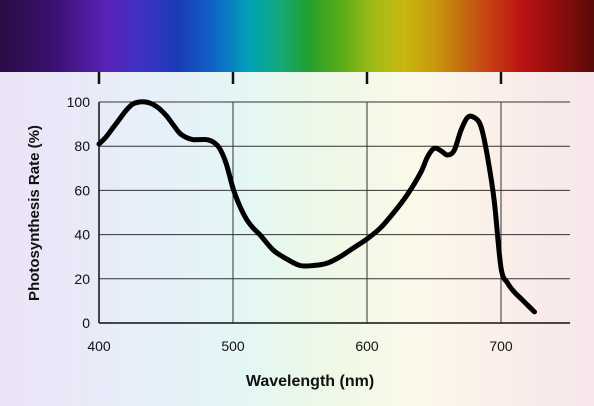 This screenshot has height=406, width=594. I want to click on x-tick-label: 700, so click(501, 346).